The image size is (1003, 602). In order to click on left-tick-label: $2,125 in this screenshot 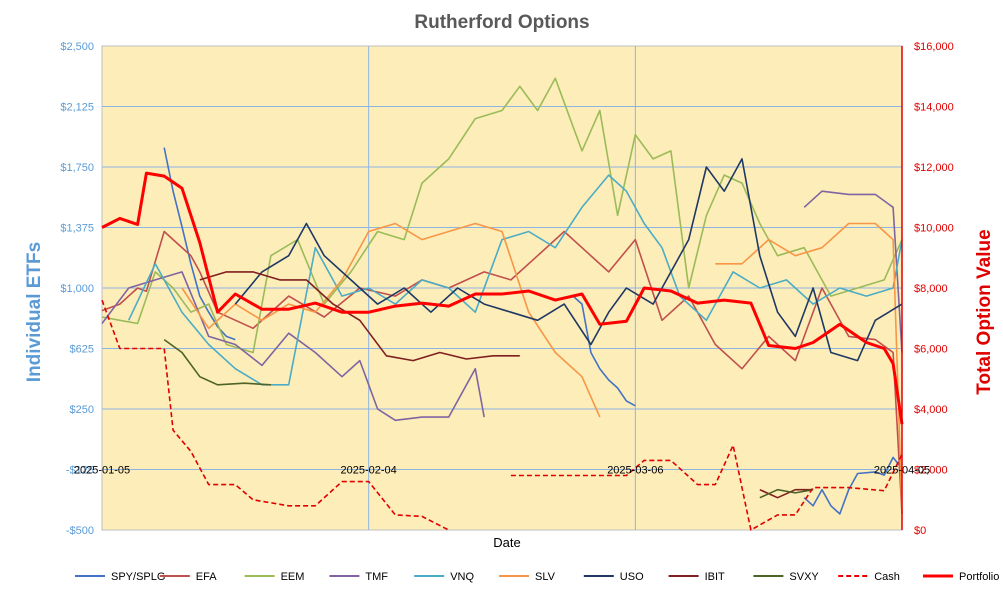, I will do `click(77, 108)`.